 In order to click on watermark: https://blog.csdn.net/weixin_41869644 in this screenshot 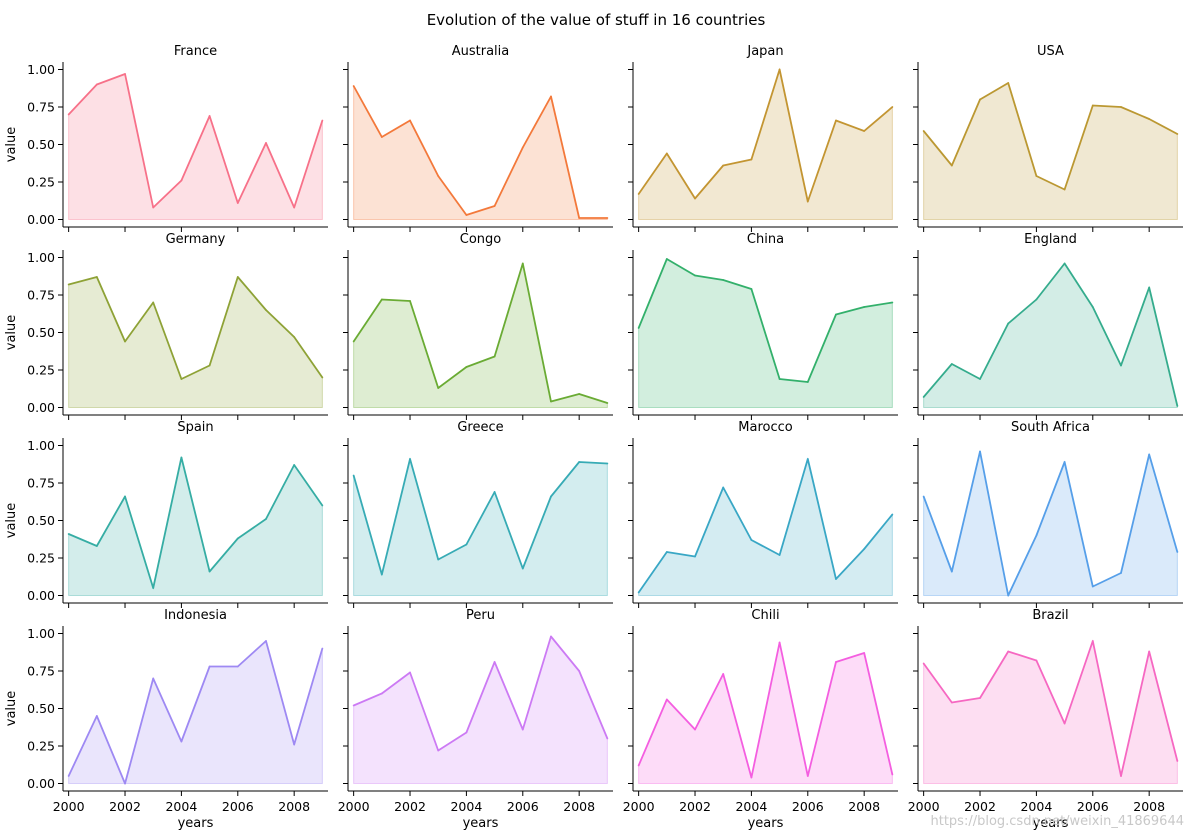, I will do `click(1057, 821)`.